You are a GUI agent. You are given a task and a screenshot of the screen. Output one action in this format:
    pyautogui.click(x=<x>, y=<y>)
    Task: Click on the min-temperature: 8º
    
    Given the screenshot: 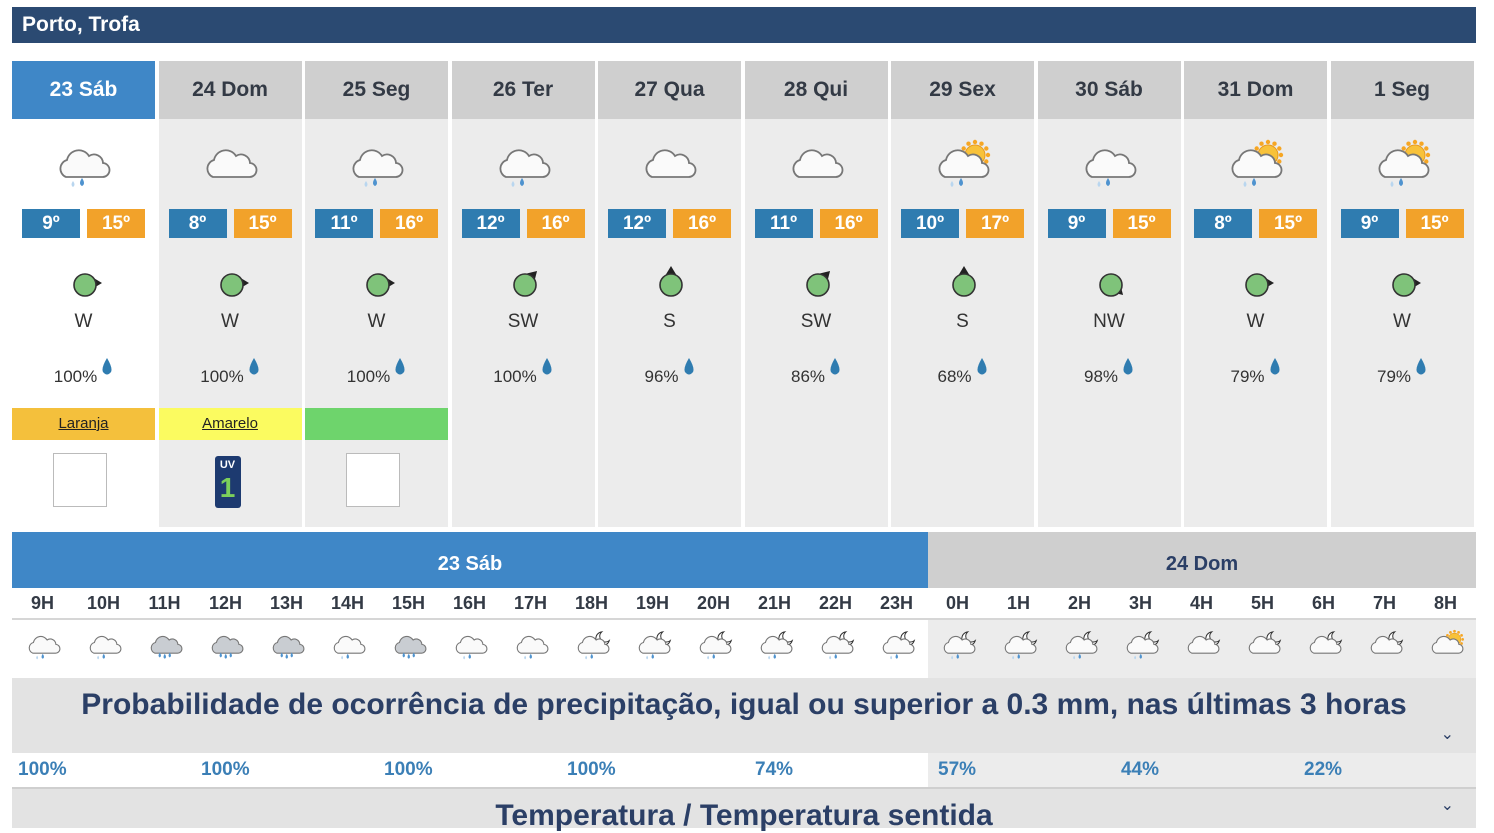 What is the action you would take?
    pyautogui.click(x=1223, y=223)
    